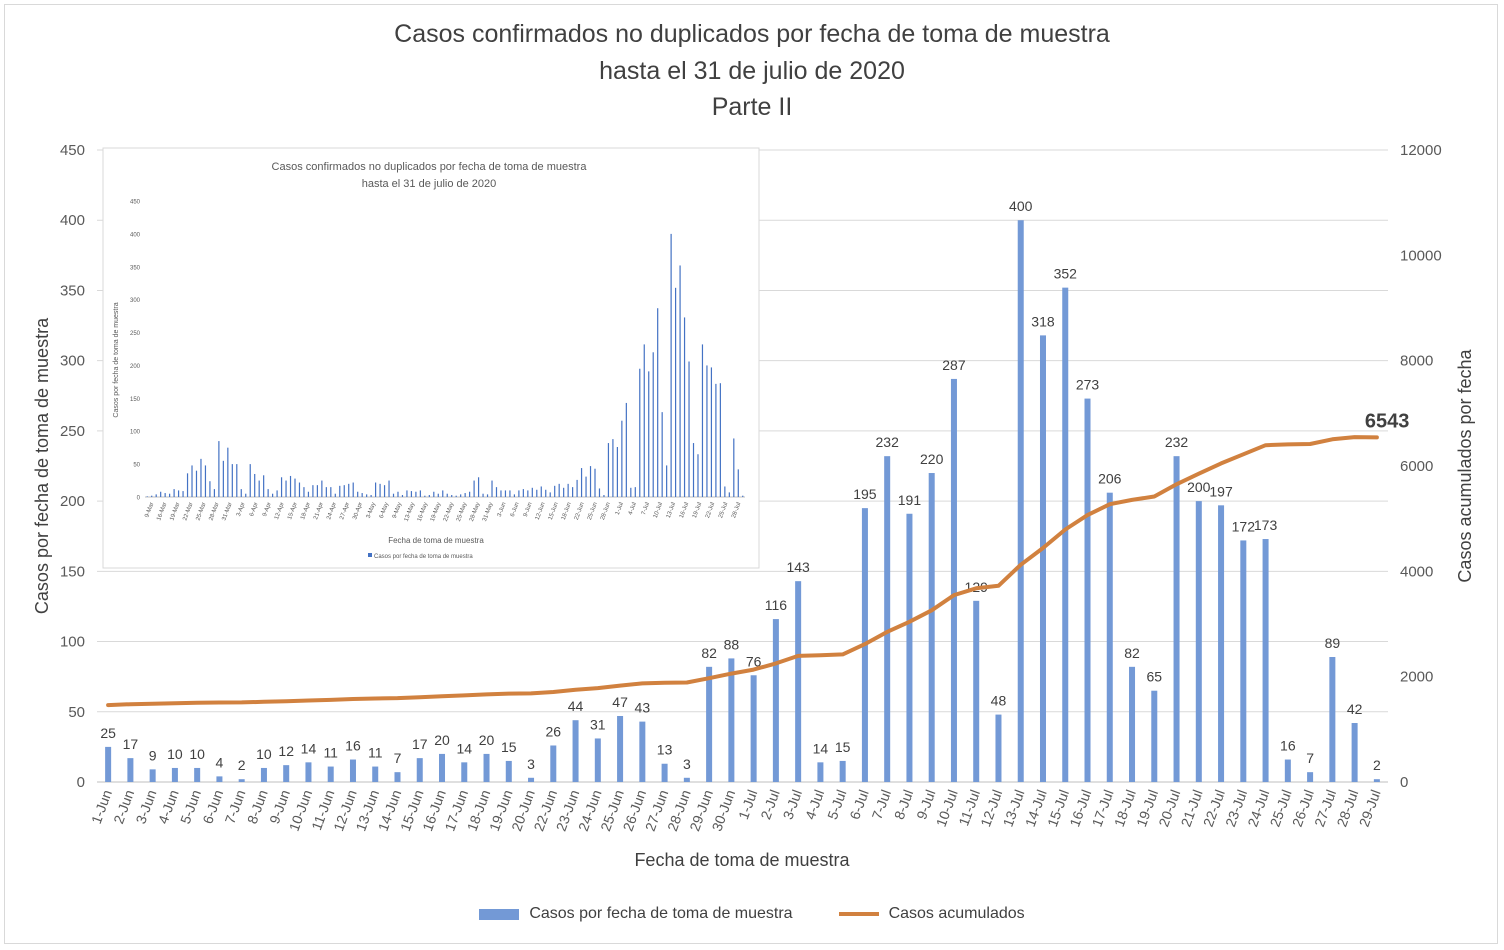  Describe the element at coordinates (541, 511) in the screenshot. I see `inset-x-tick-label: 12-Jun` at that location.